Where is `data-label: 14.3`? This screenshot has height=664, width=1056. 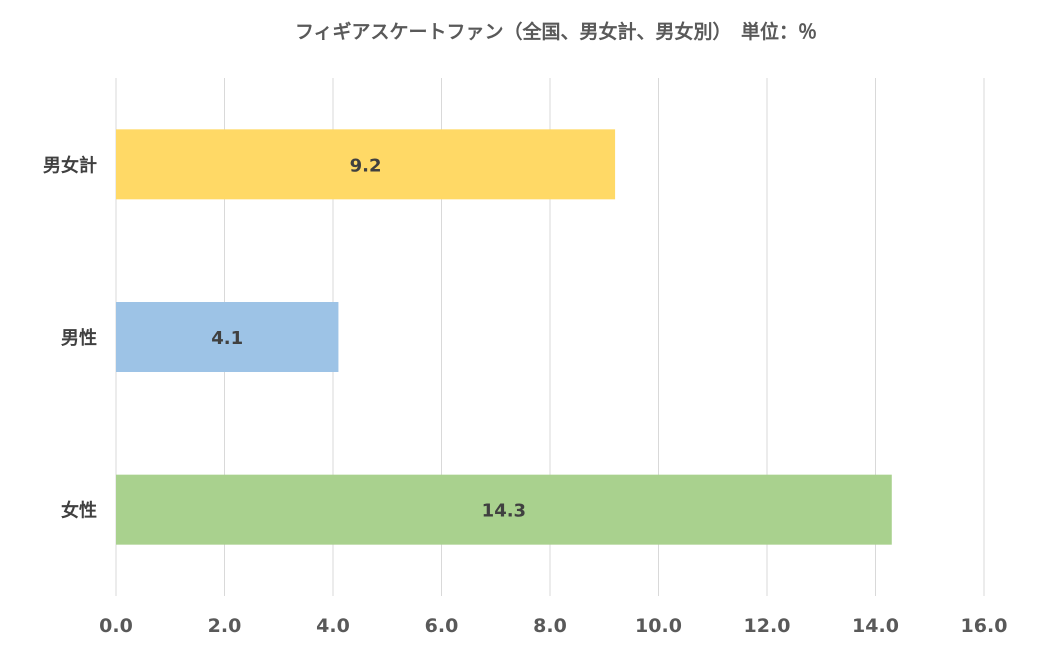 data-label: 14.3 is located at coordinates (504, 511).